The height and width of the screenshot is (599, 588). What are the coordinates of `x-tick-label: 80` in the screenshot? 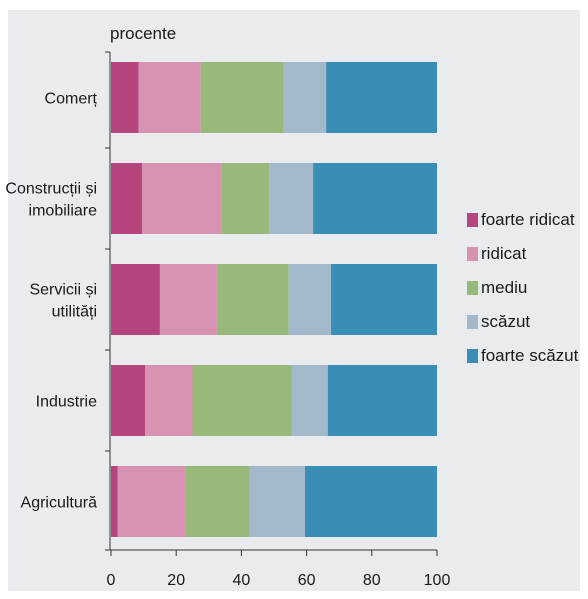 It's located at (372, 580).